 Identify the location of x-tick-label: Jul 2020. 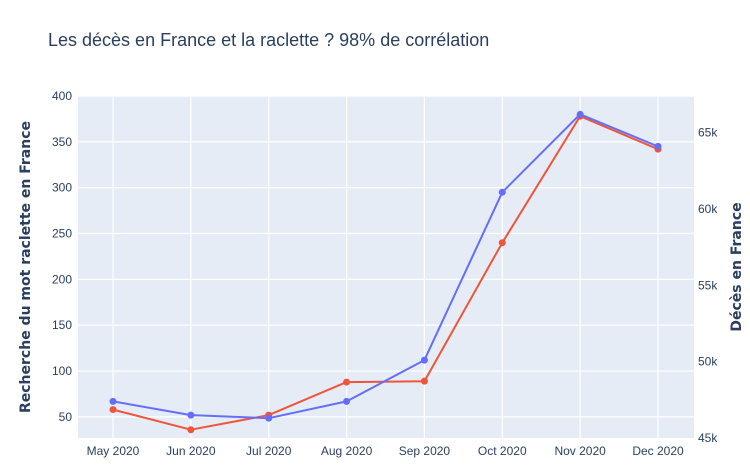
(269, 451).